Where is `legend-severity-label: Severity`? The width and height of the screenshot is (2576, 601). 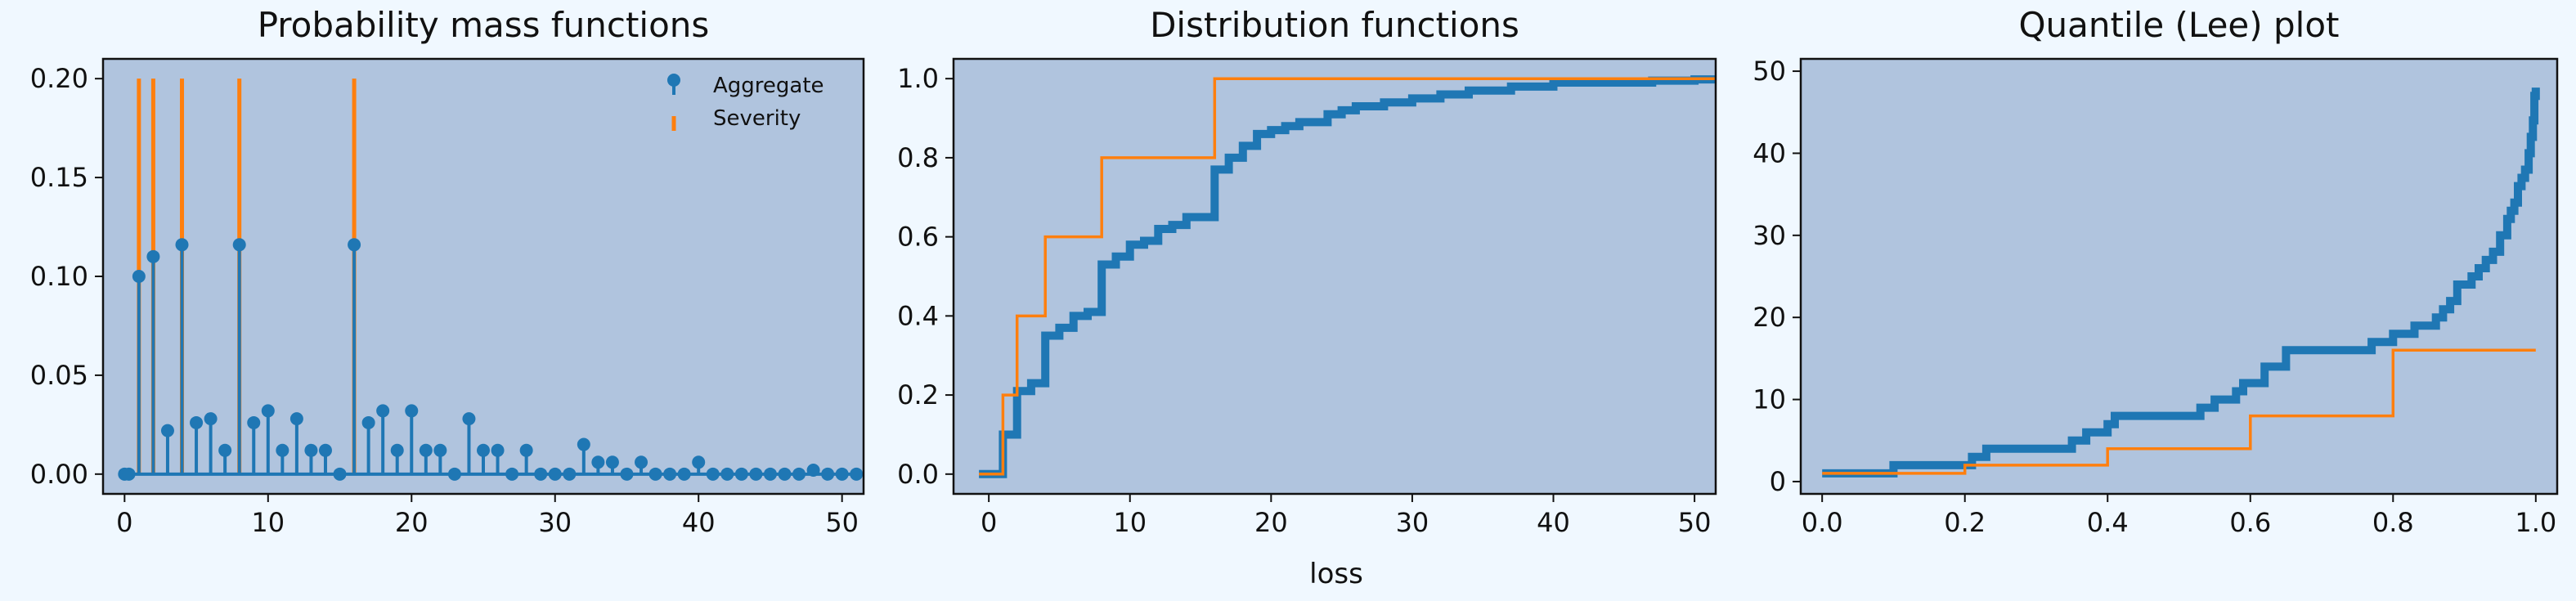 legend-severity-label: Severity is located at coordinates (757, 118).